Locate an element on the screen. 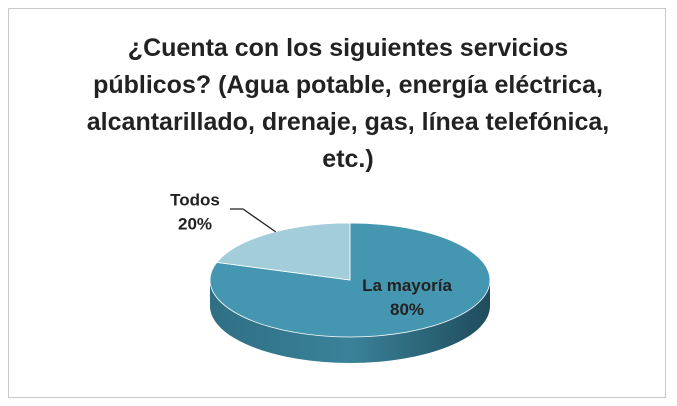 Image resolution: width=677 pixels, height=406 pixels. data-label-value: 80% is located at coordinates (407, 309).